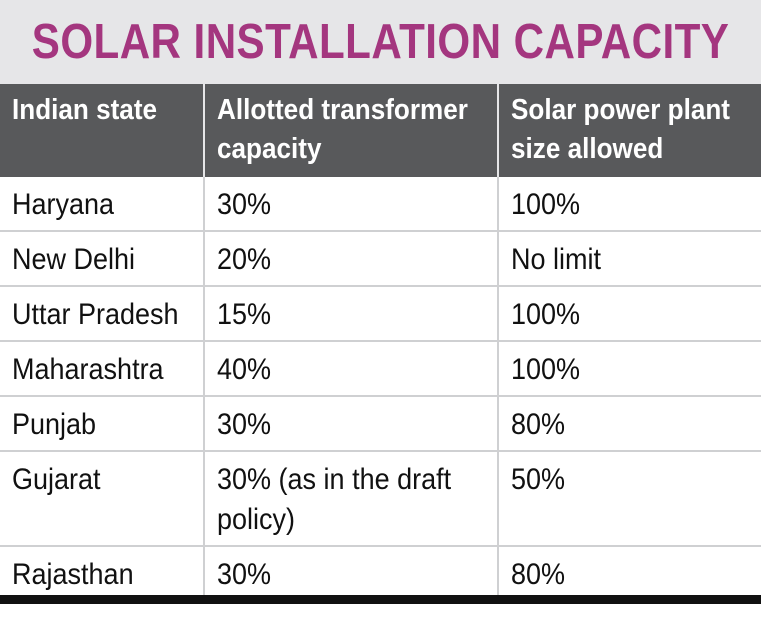 Image resolution: width=761 pixels, height=617 pixels. I want to click on cell-plant-size: 50%, so click(629, 498).